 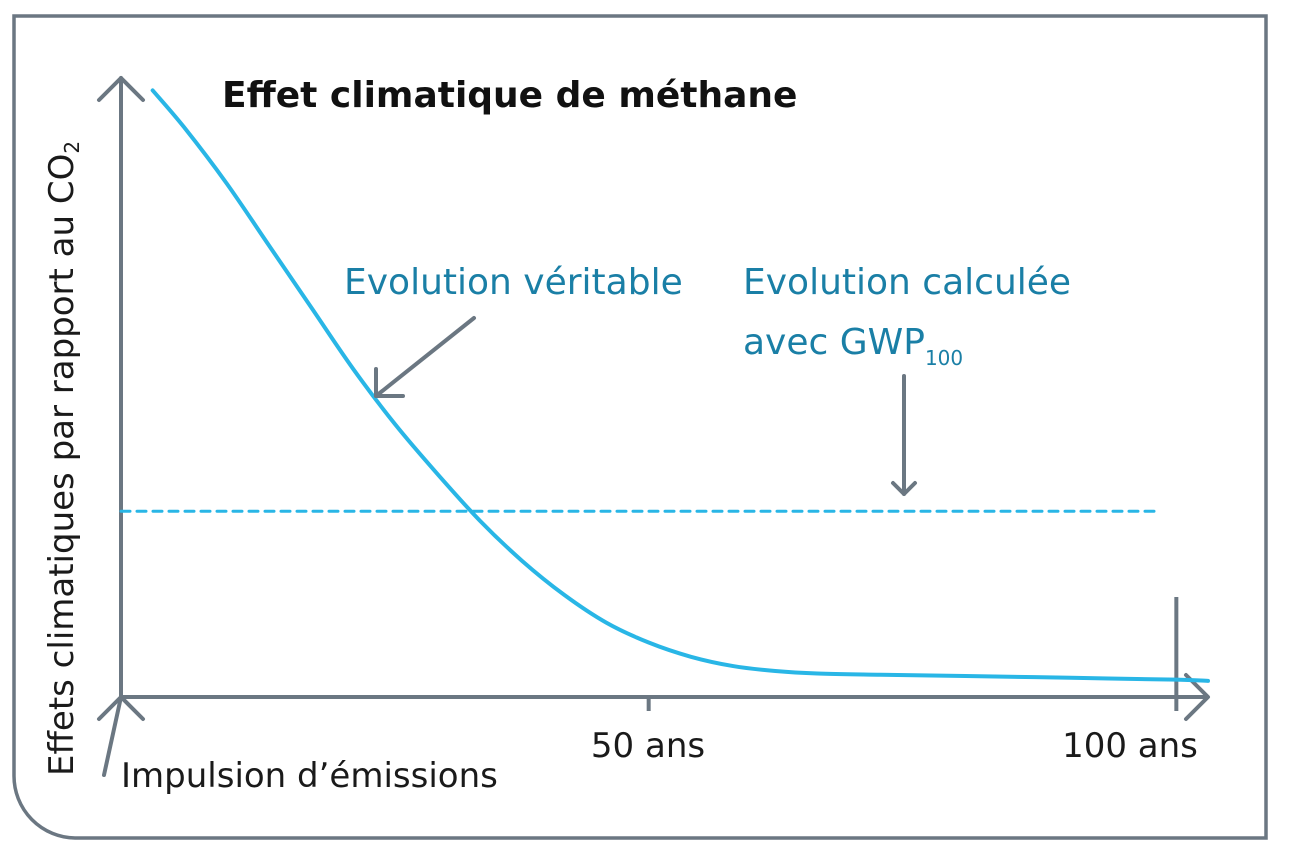 What do you see at coordinates (944, 358) in the screenshot?
I see `annotation-gwp-subscript: 100` at bounding box center [944, 358].